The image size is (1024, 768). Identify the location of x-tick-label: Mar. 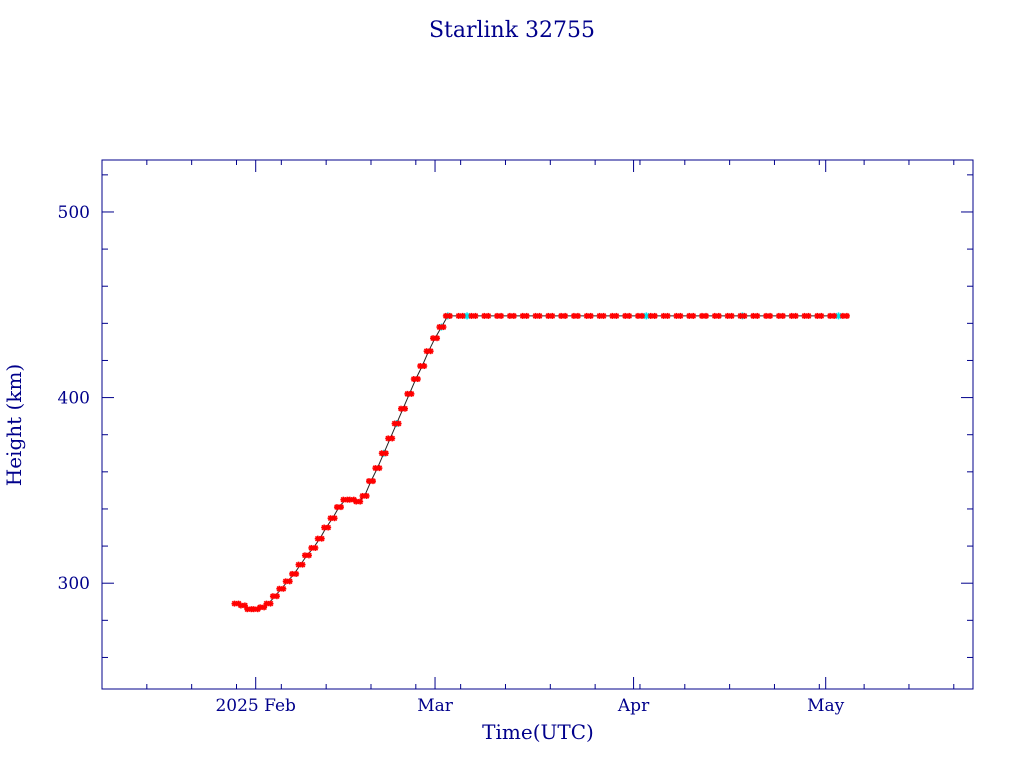
(435, 706).